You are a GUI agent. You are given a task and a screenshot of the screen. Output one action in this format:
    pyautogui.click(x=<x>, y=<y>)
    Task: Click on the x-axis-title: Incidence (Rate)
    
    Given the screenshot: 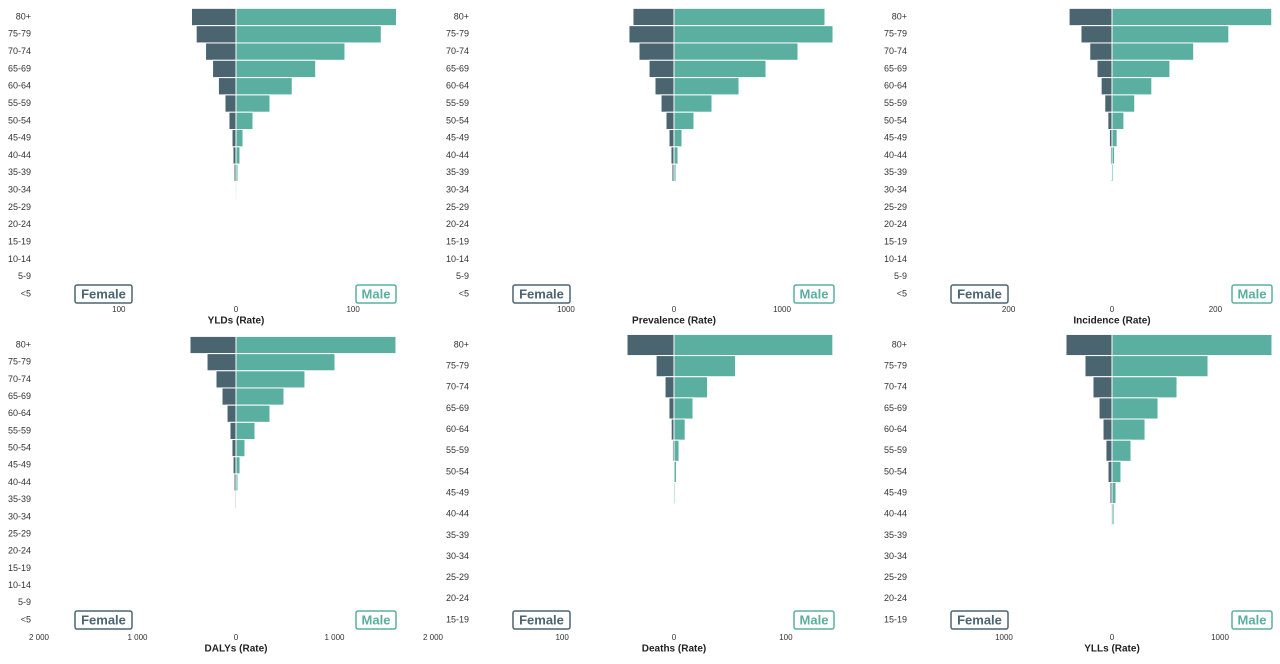 What is the action you would take?
    pyautogui.click(x=1111, y=321)
    